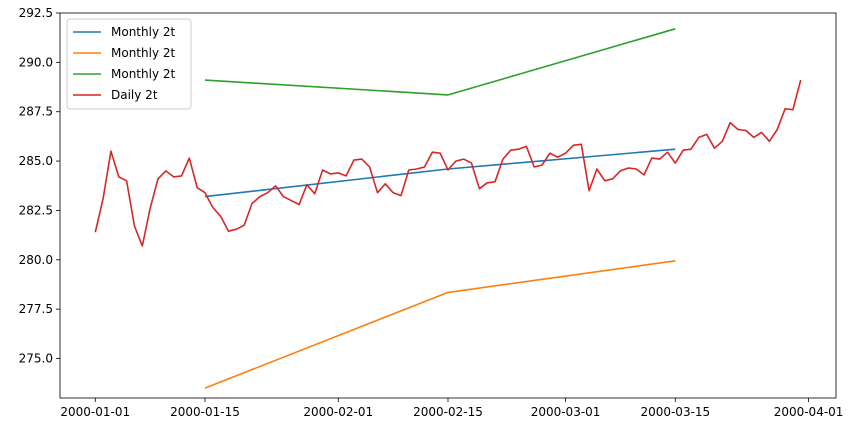 This screenshot has width=857, height=436. I want to click on x-tick-label: 2000-02-01, so click(338, 412).